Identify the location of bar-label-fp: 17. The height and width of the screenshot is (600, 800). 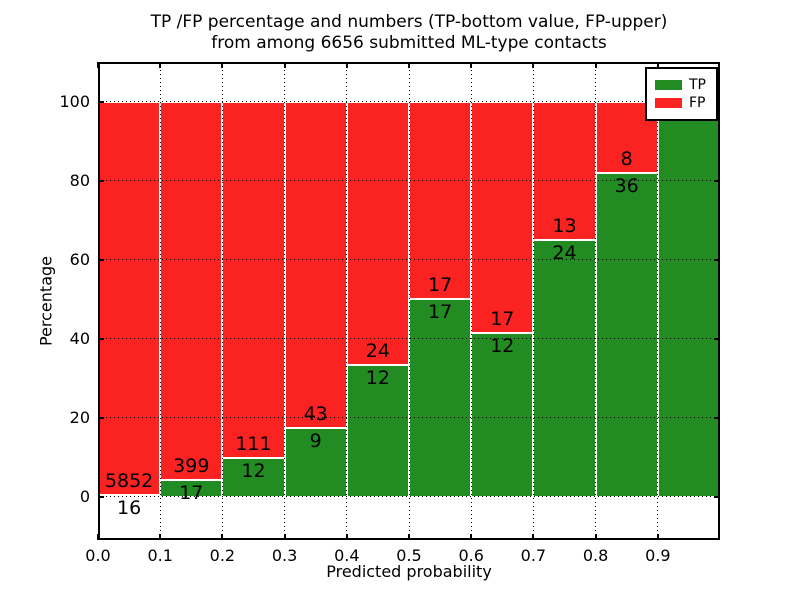
(502, 319).